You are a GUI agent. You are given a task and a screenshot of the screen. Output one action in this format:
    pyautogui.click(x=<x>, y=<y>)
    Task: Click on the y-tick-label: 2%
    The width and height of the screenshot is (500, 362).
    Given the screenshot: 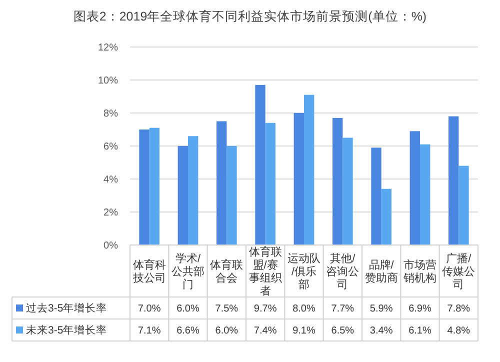 What is the action you would take?
    pyautogui.click(x=111, y=213)
    